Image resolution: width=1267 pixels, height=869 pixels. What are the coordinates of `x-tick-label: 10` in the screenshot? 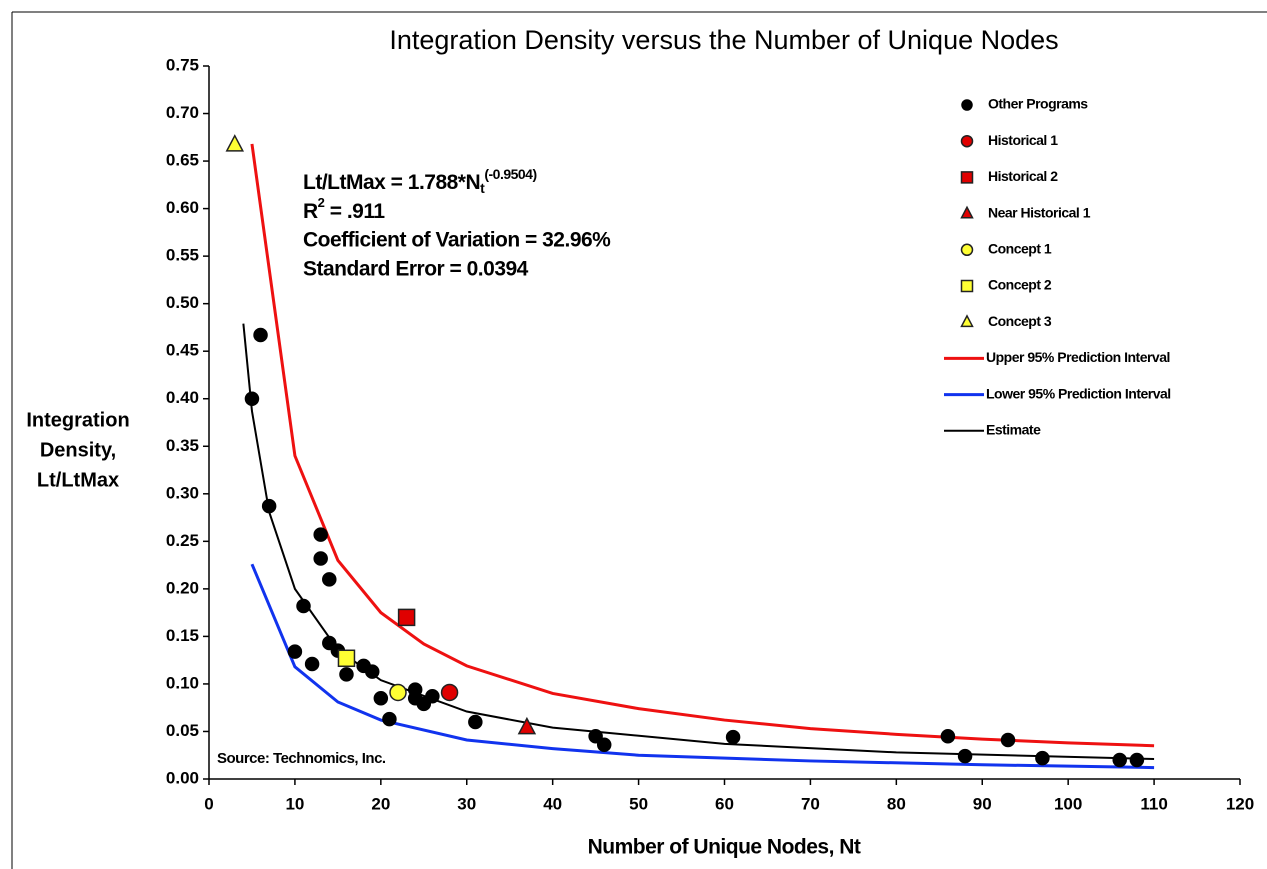 It's located at (294, 803).